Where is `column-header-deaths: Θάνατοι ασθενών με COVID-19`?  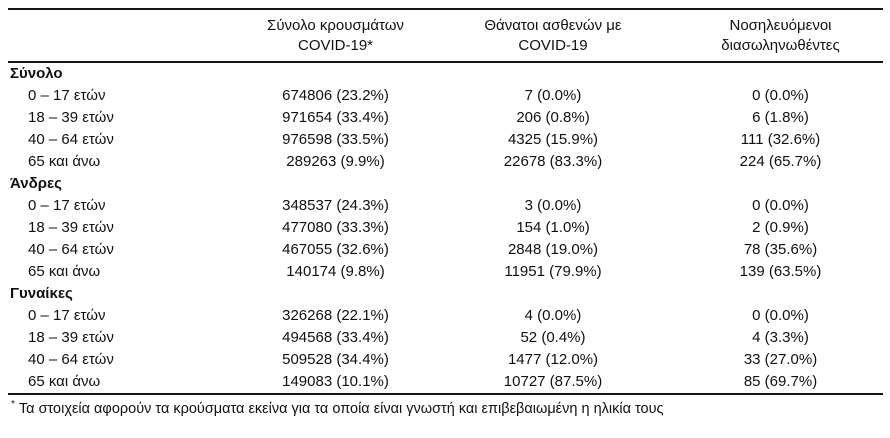 column-header-deaths: Θάνατοι ασθενών με COVID-19 is located at coordinates (553, 35).